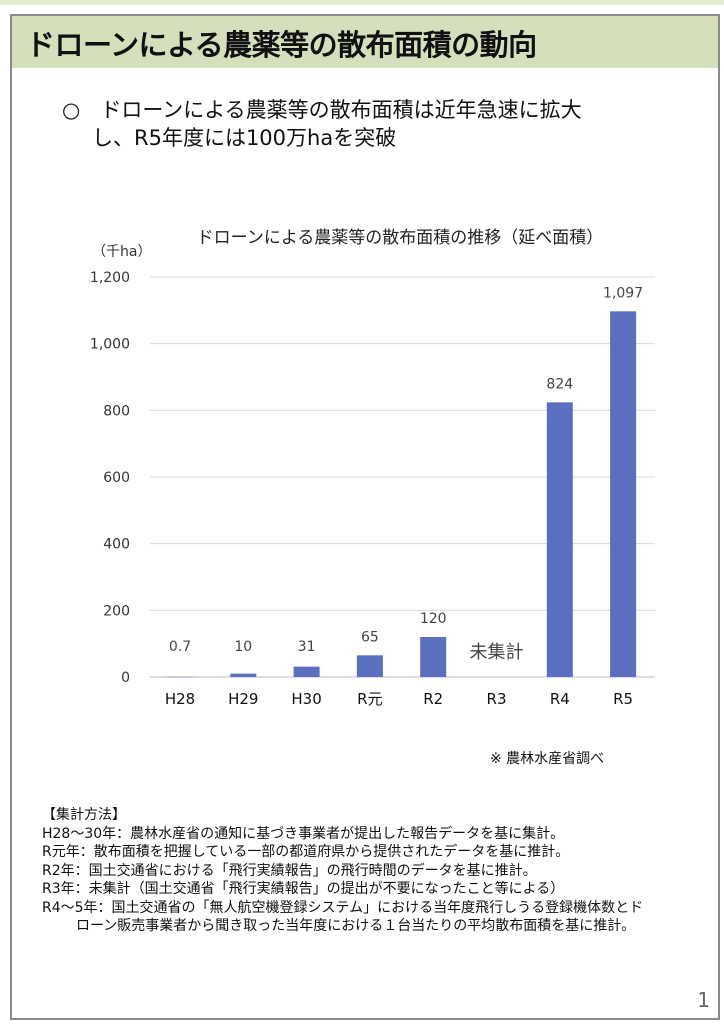  I want to click on page-number: 1, so click(703, 1000).